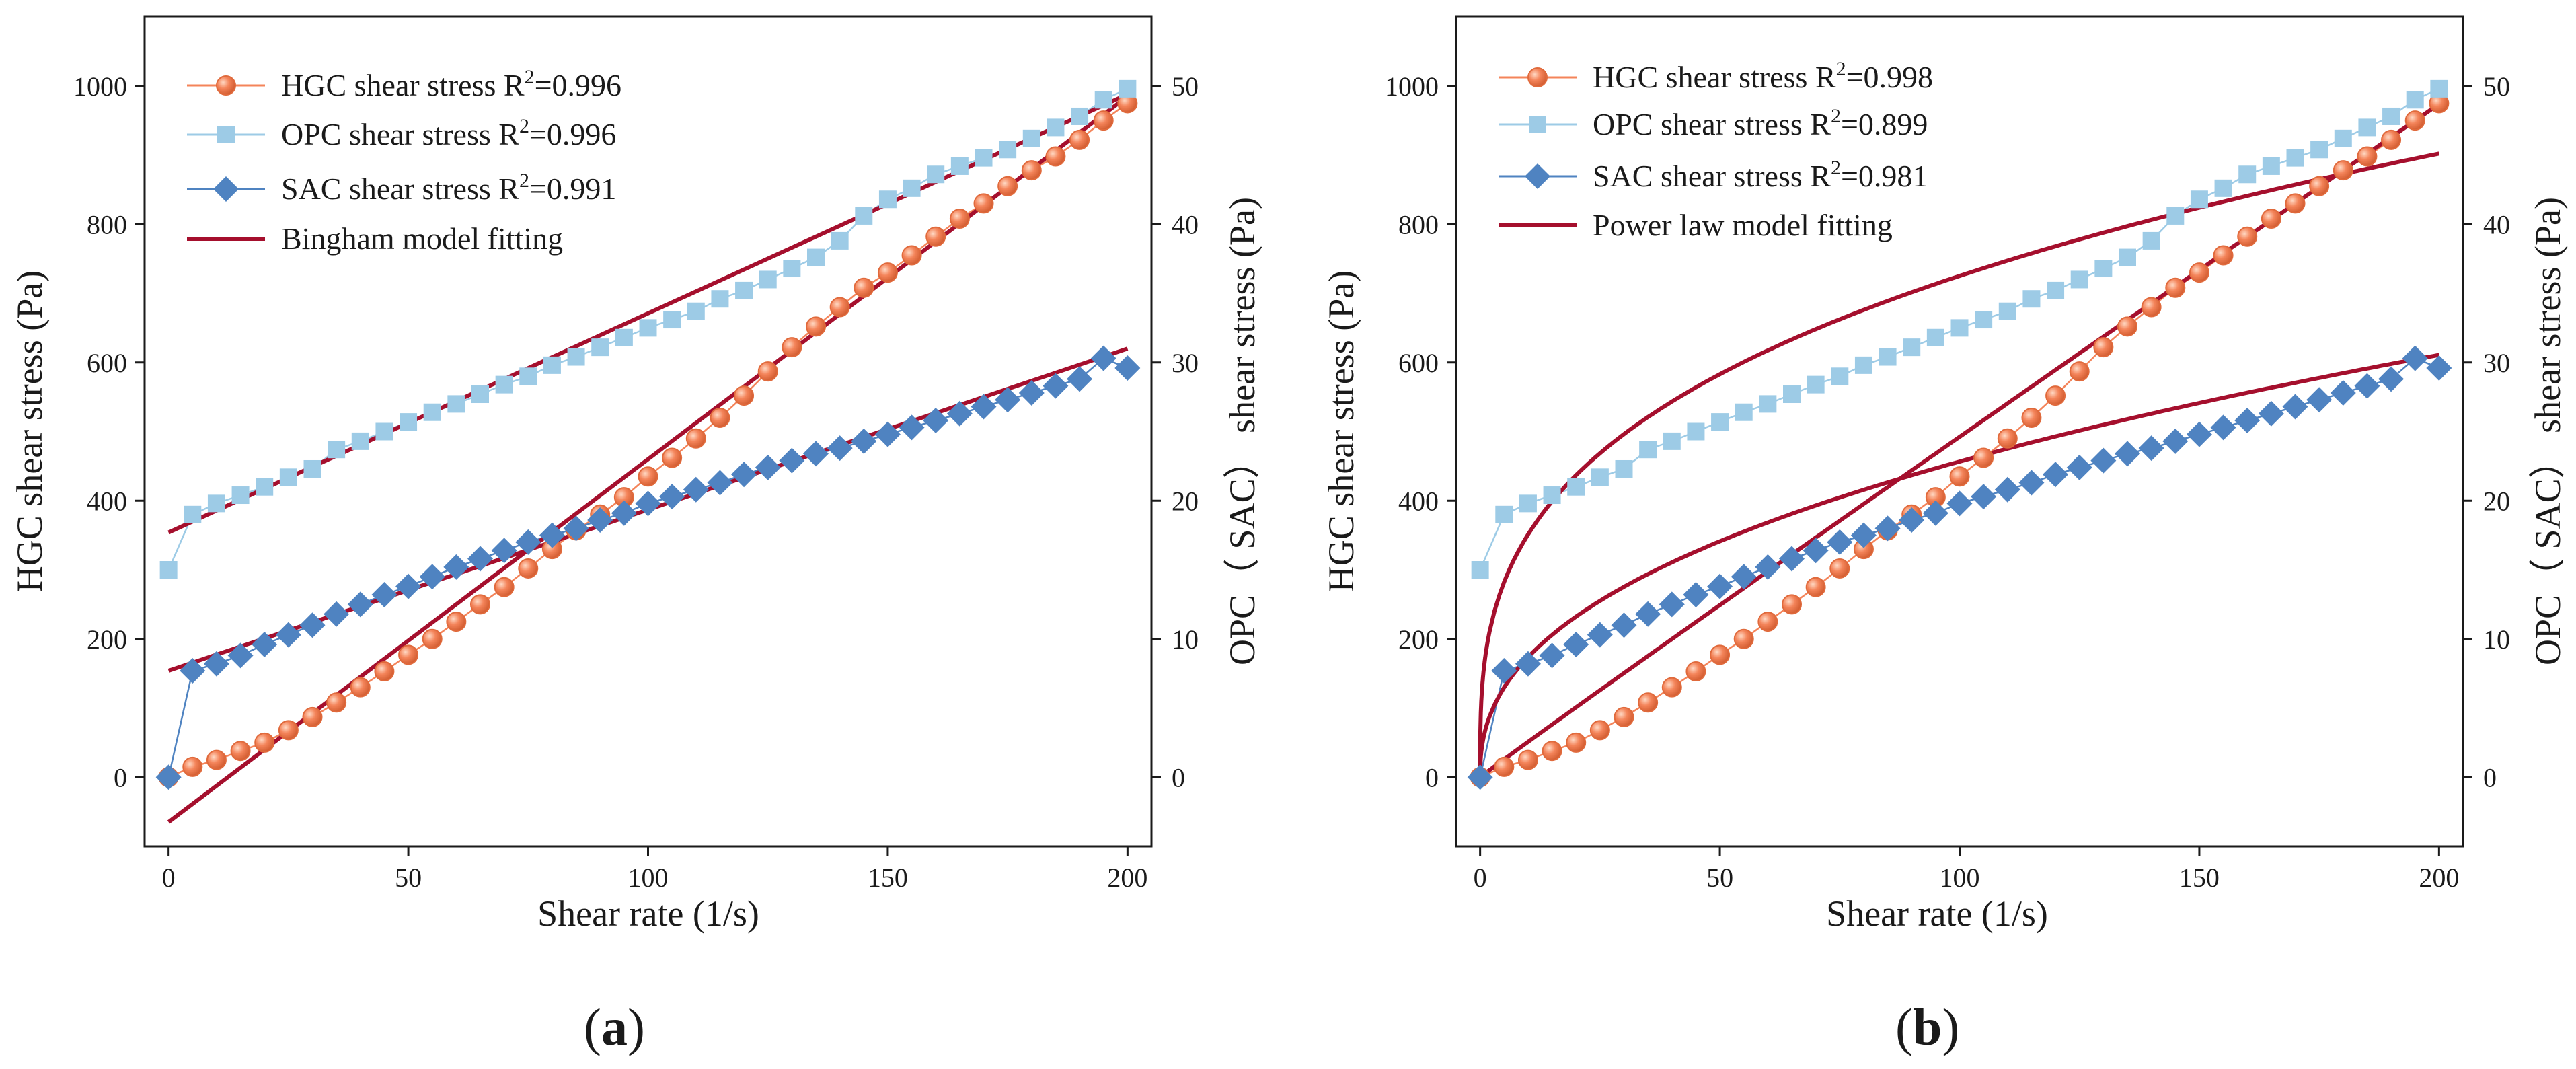  What do you see at coordinates (400, 134) in the screenshot?
I see `legend-text: OPC shear stress R` at bounding box center [400, 134].